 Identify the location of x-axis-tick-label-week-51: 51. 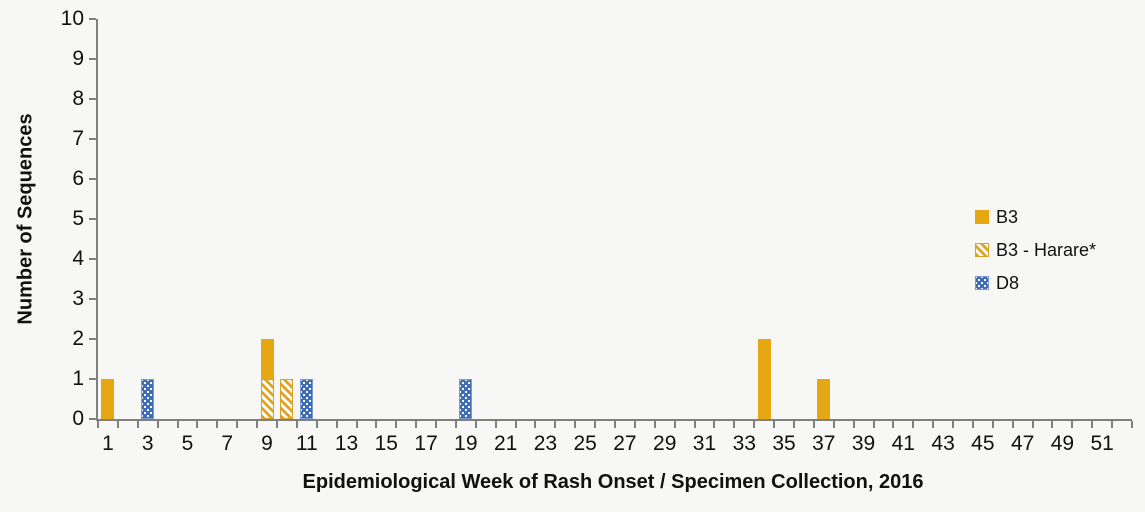
(1102, 443).